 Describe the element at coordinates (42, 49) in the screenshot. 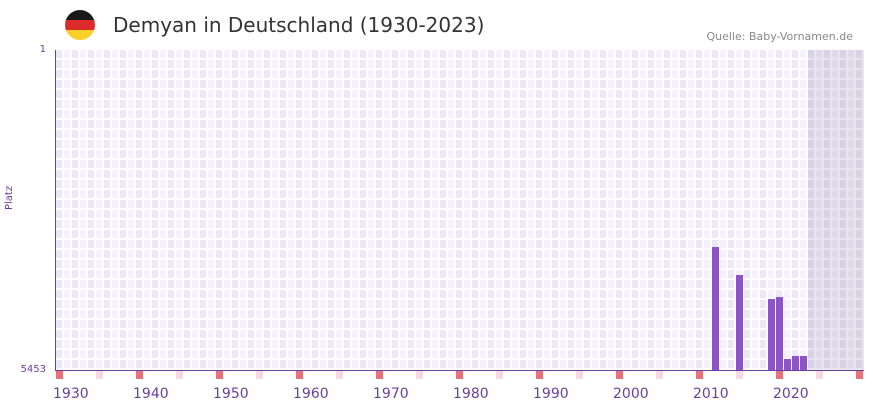

I see `y-tick-top: 1` at that location.